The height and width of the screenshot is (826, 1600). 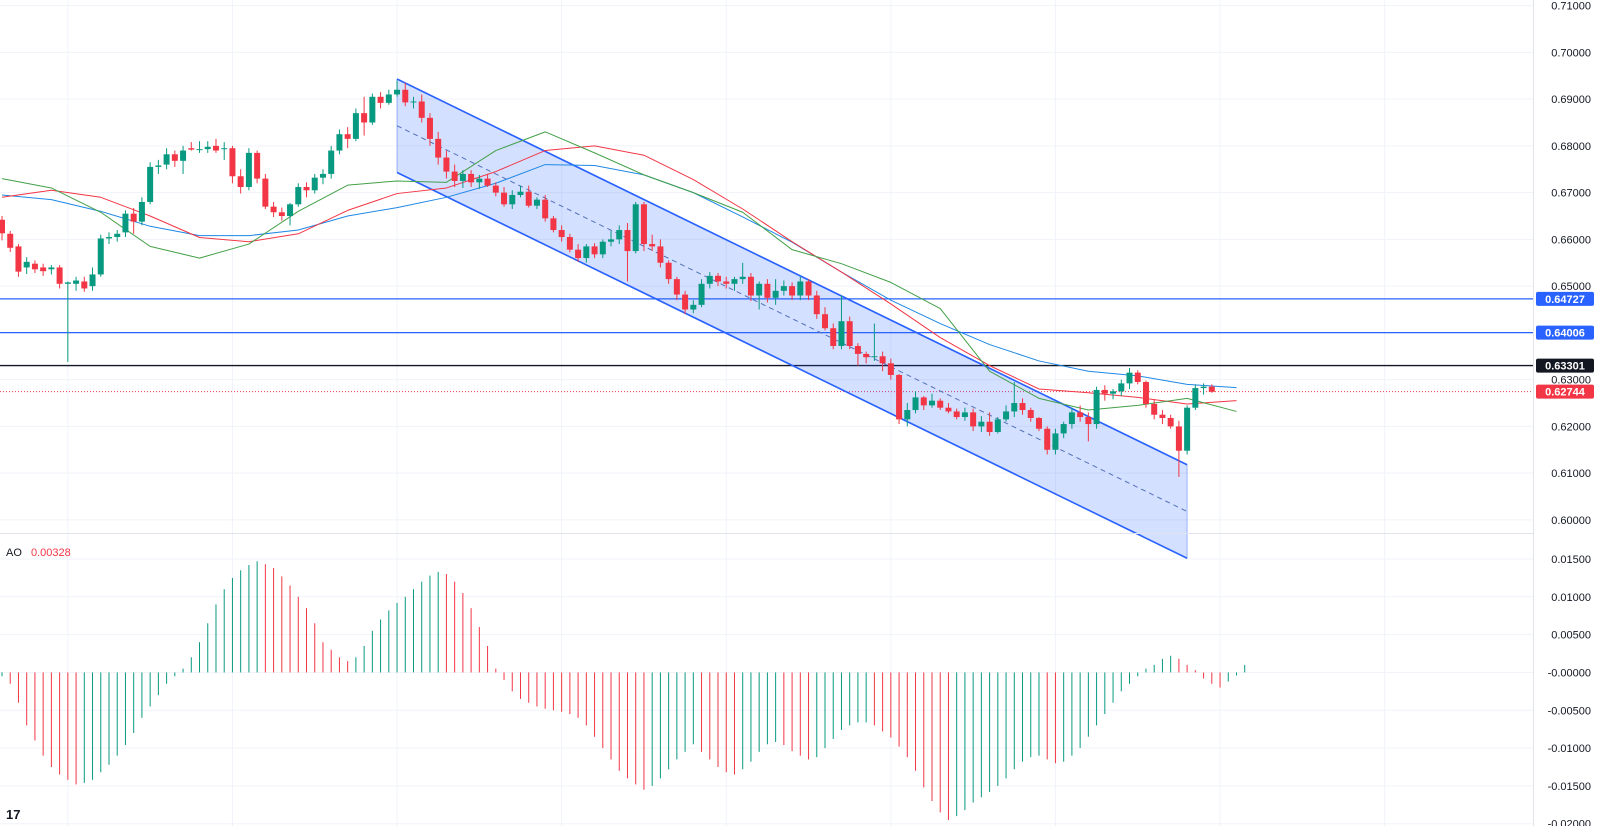 I want to click on price-axis-tick: 0.63000, so click(x=1571, y=381).